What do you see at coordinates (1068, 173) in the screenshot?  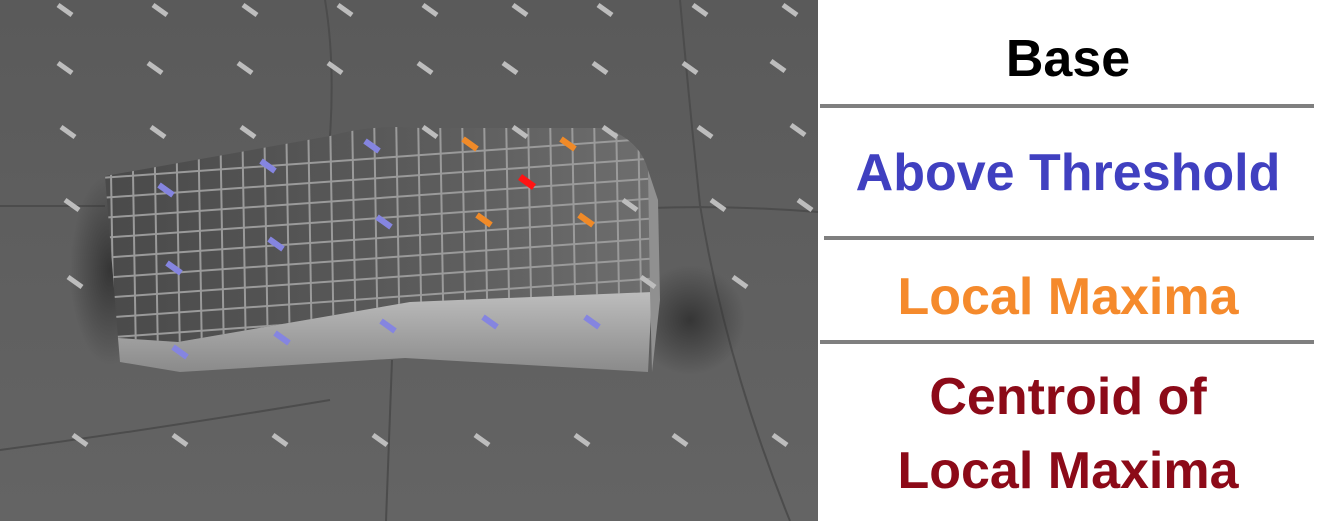 I see `legend-above-threshold-label: Above Threshold` at bounding box center [1068, 173].